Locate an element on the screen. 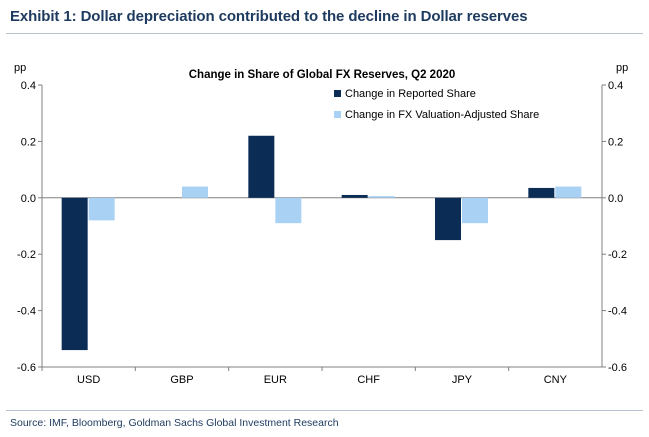 The height and width of the screenshot is (437, 649). y-tick-label-left: -0.6 is located at coordinates (26, 368).